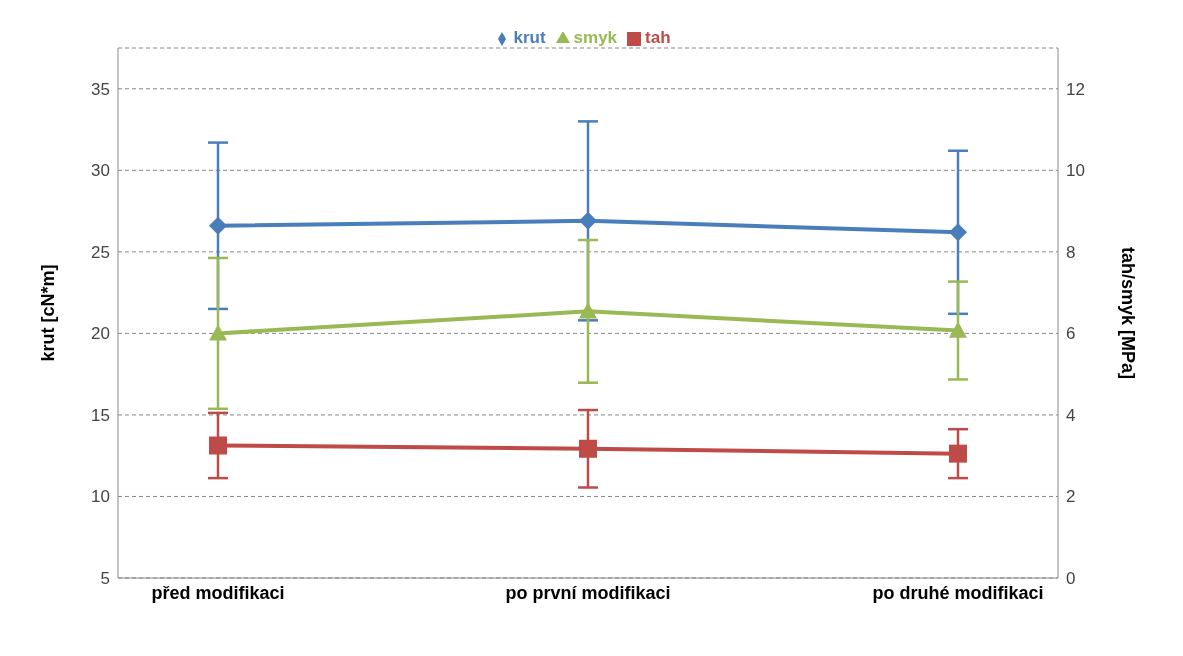 The width and height of the screenshot is (1183, 656). Describe the element at coordinates (105, 579) in the screenshot. I see `y-tick-label: 5` at that location.